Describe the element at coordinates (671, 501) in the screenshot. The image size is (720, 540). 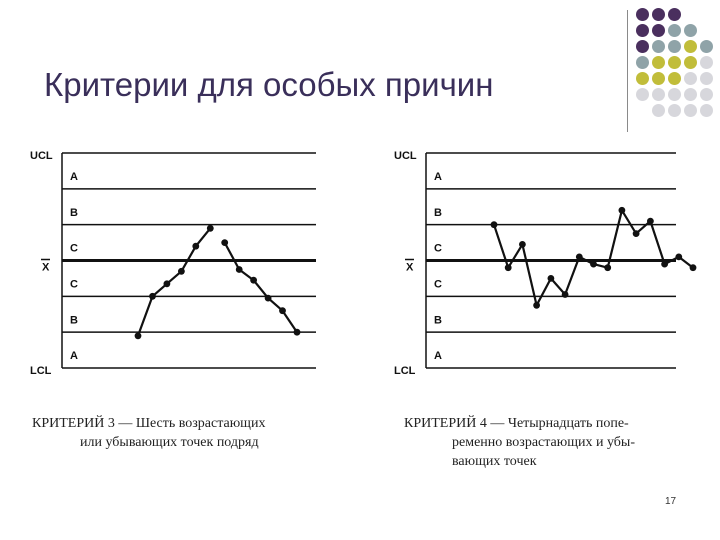
I see `page-number: 17` at that location.